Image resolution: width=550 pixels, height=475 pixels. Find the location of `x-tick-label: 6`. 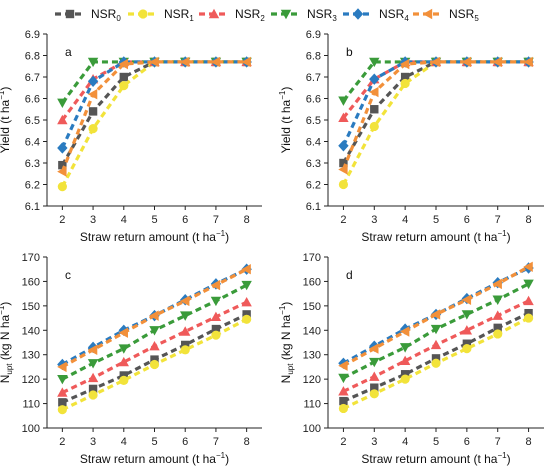

x-tick-label: 6 is located at coordinates (185, 220).